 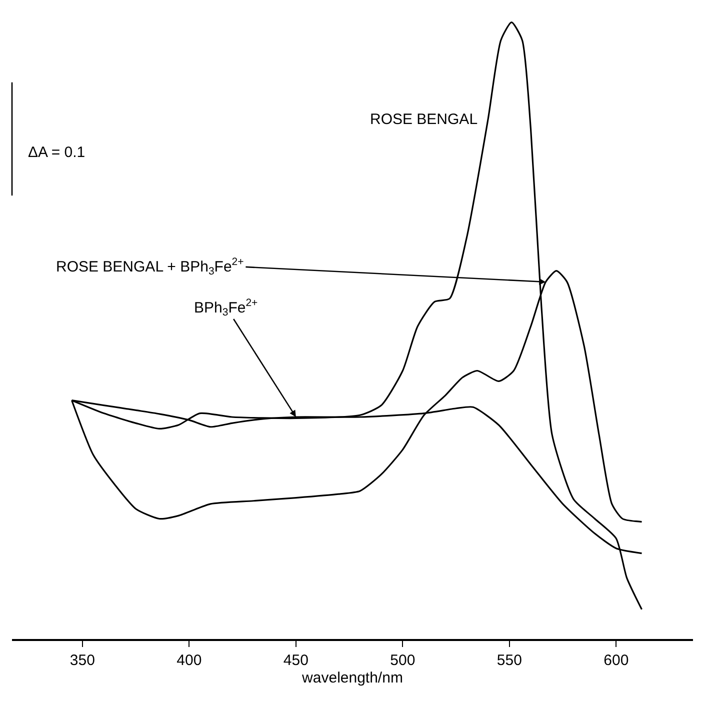 I want to click on x-axis-title: wavelength/nm, so click(x=352, y=677).